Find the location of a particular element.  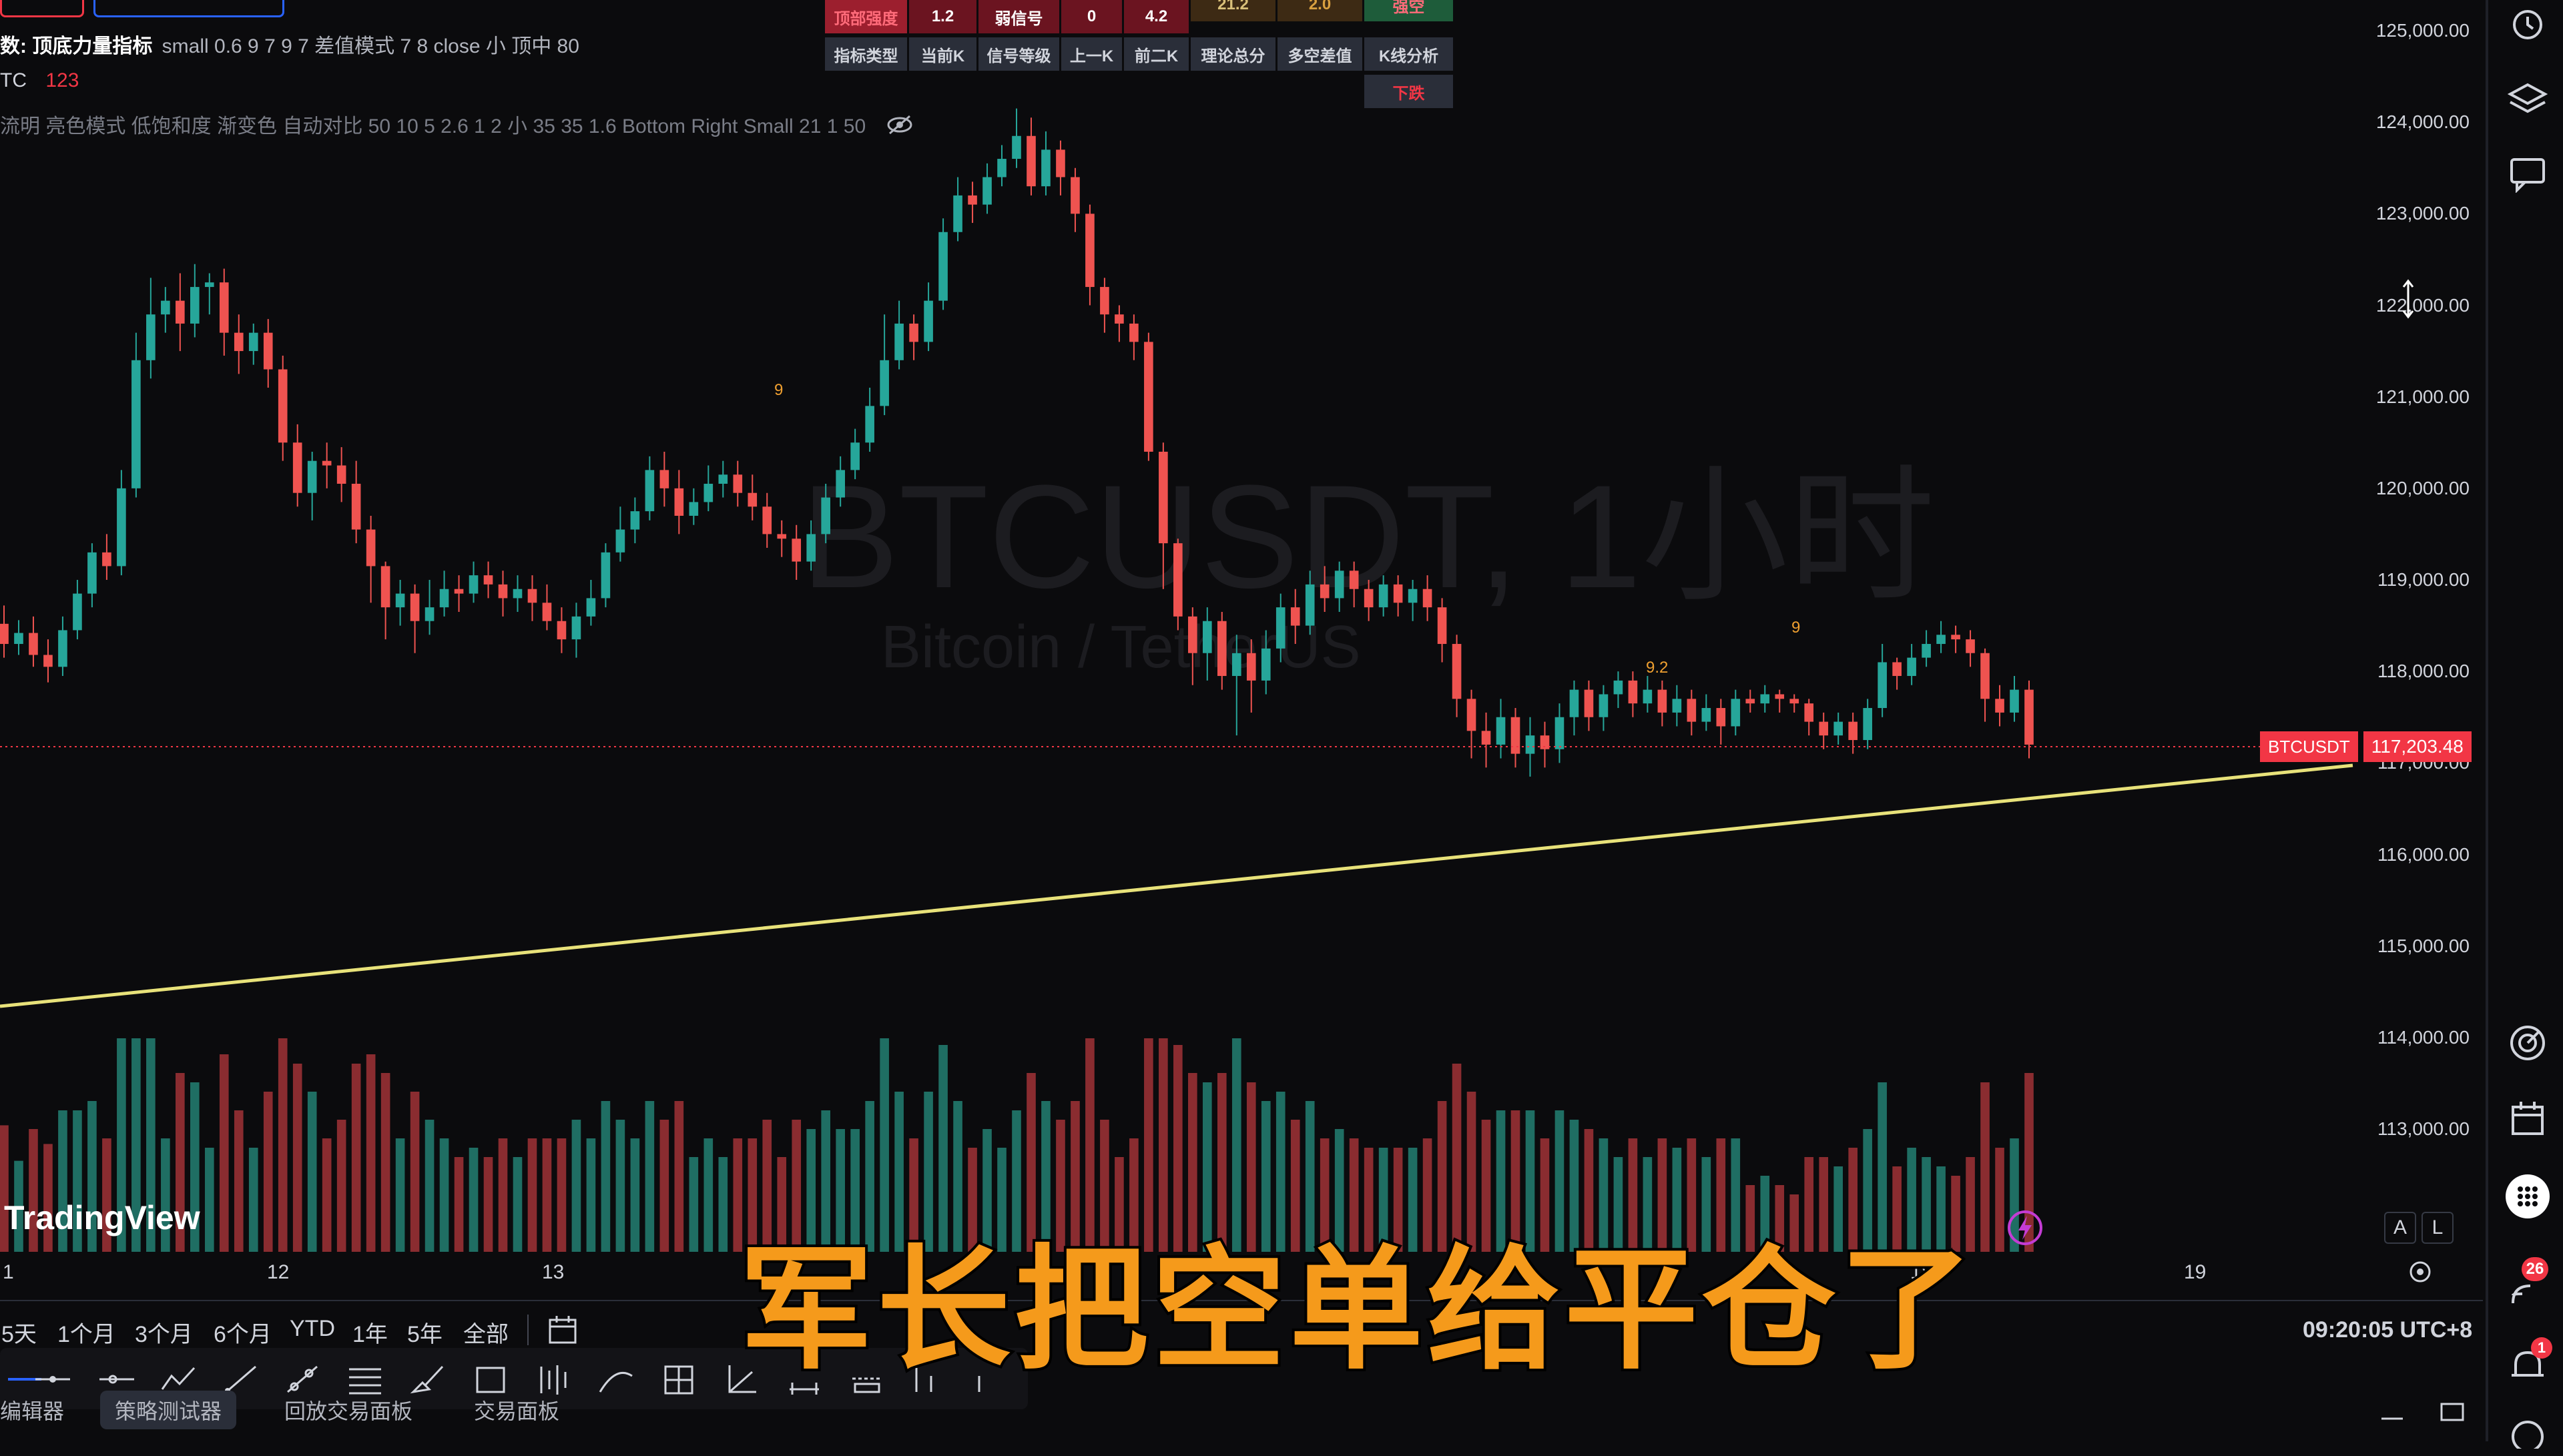

range-5y: 5年 is located at coordinates (425, 1334).